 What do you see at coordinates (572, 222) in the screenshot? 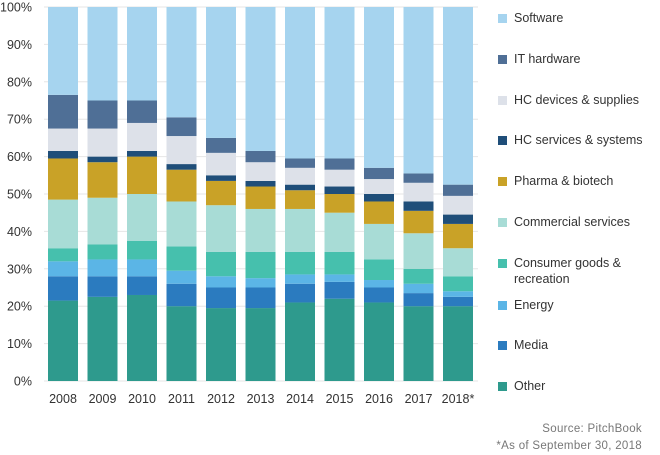
I see `legend-label: Commercial services` at bounding box center [572, 222].